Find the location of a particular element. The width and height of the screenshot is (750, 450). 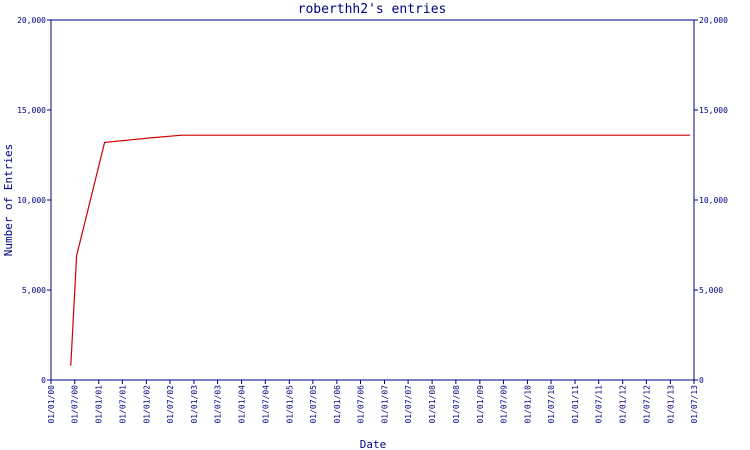

x-tick-label: 01/01/11 is located at coordinates (575, 404).